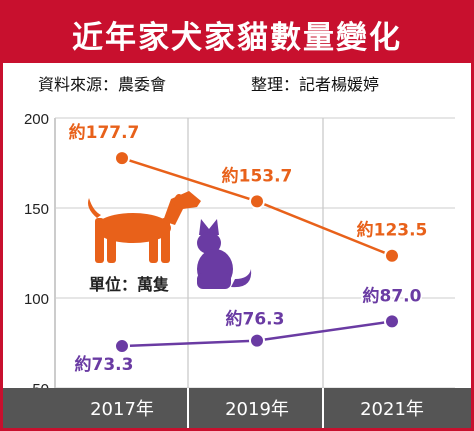  What do you see at coordinates (392, 295) in the screenshot?
I see `data-label: 約87.0` at bounding box center [392, 295].